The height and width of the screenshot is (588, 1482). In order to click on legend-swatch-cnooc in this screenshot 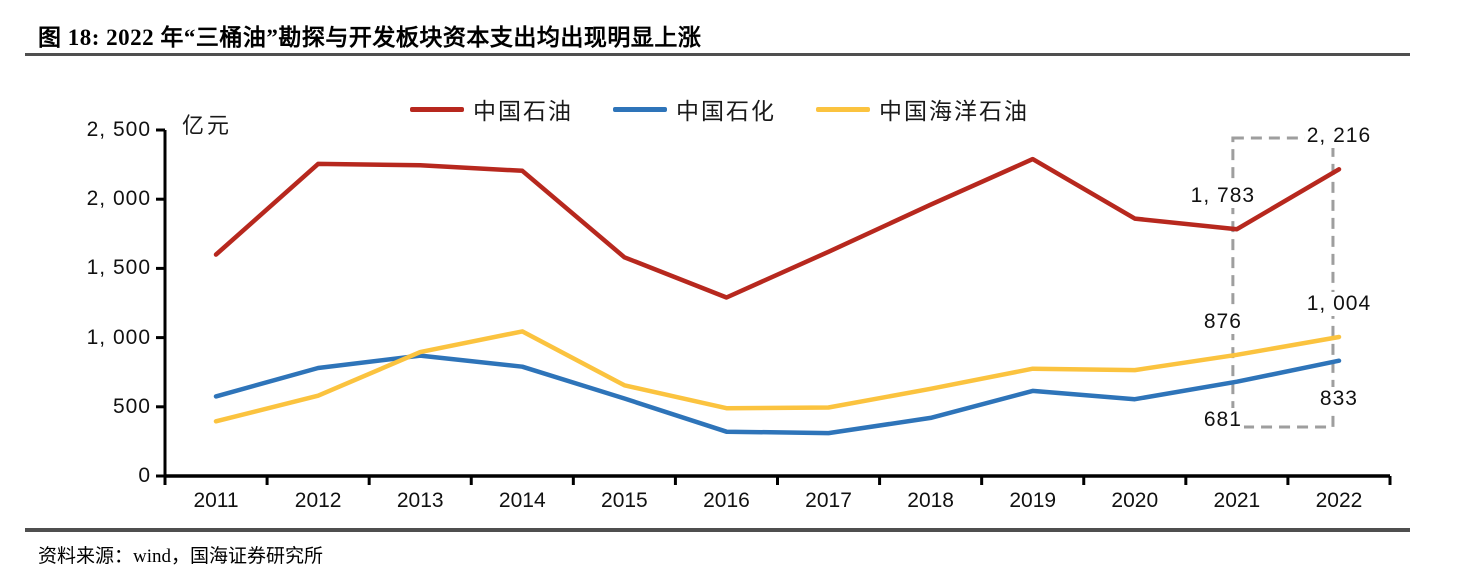, I will do `click(843, 109)`.